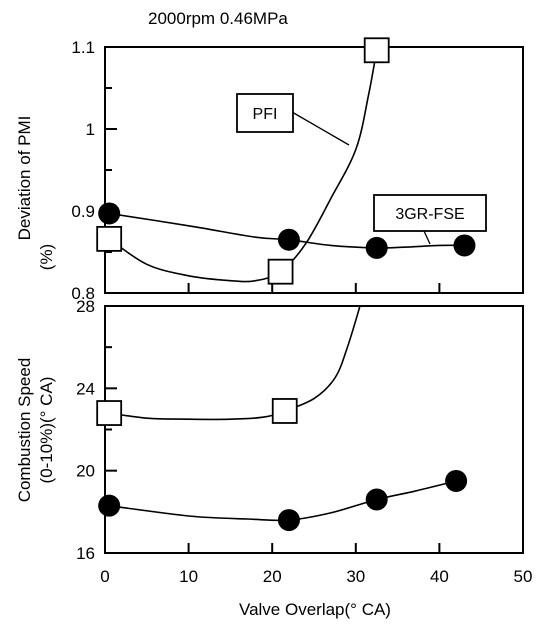  I want to click on x-tick-label-1: 10, so click(188, 576).